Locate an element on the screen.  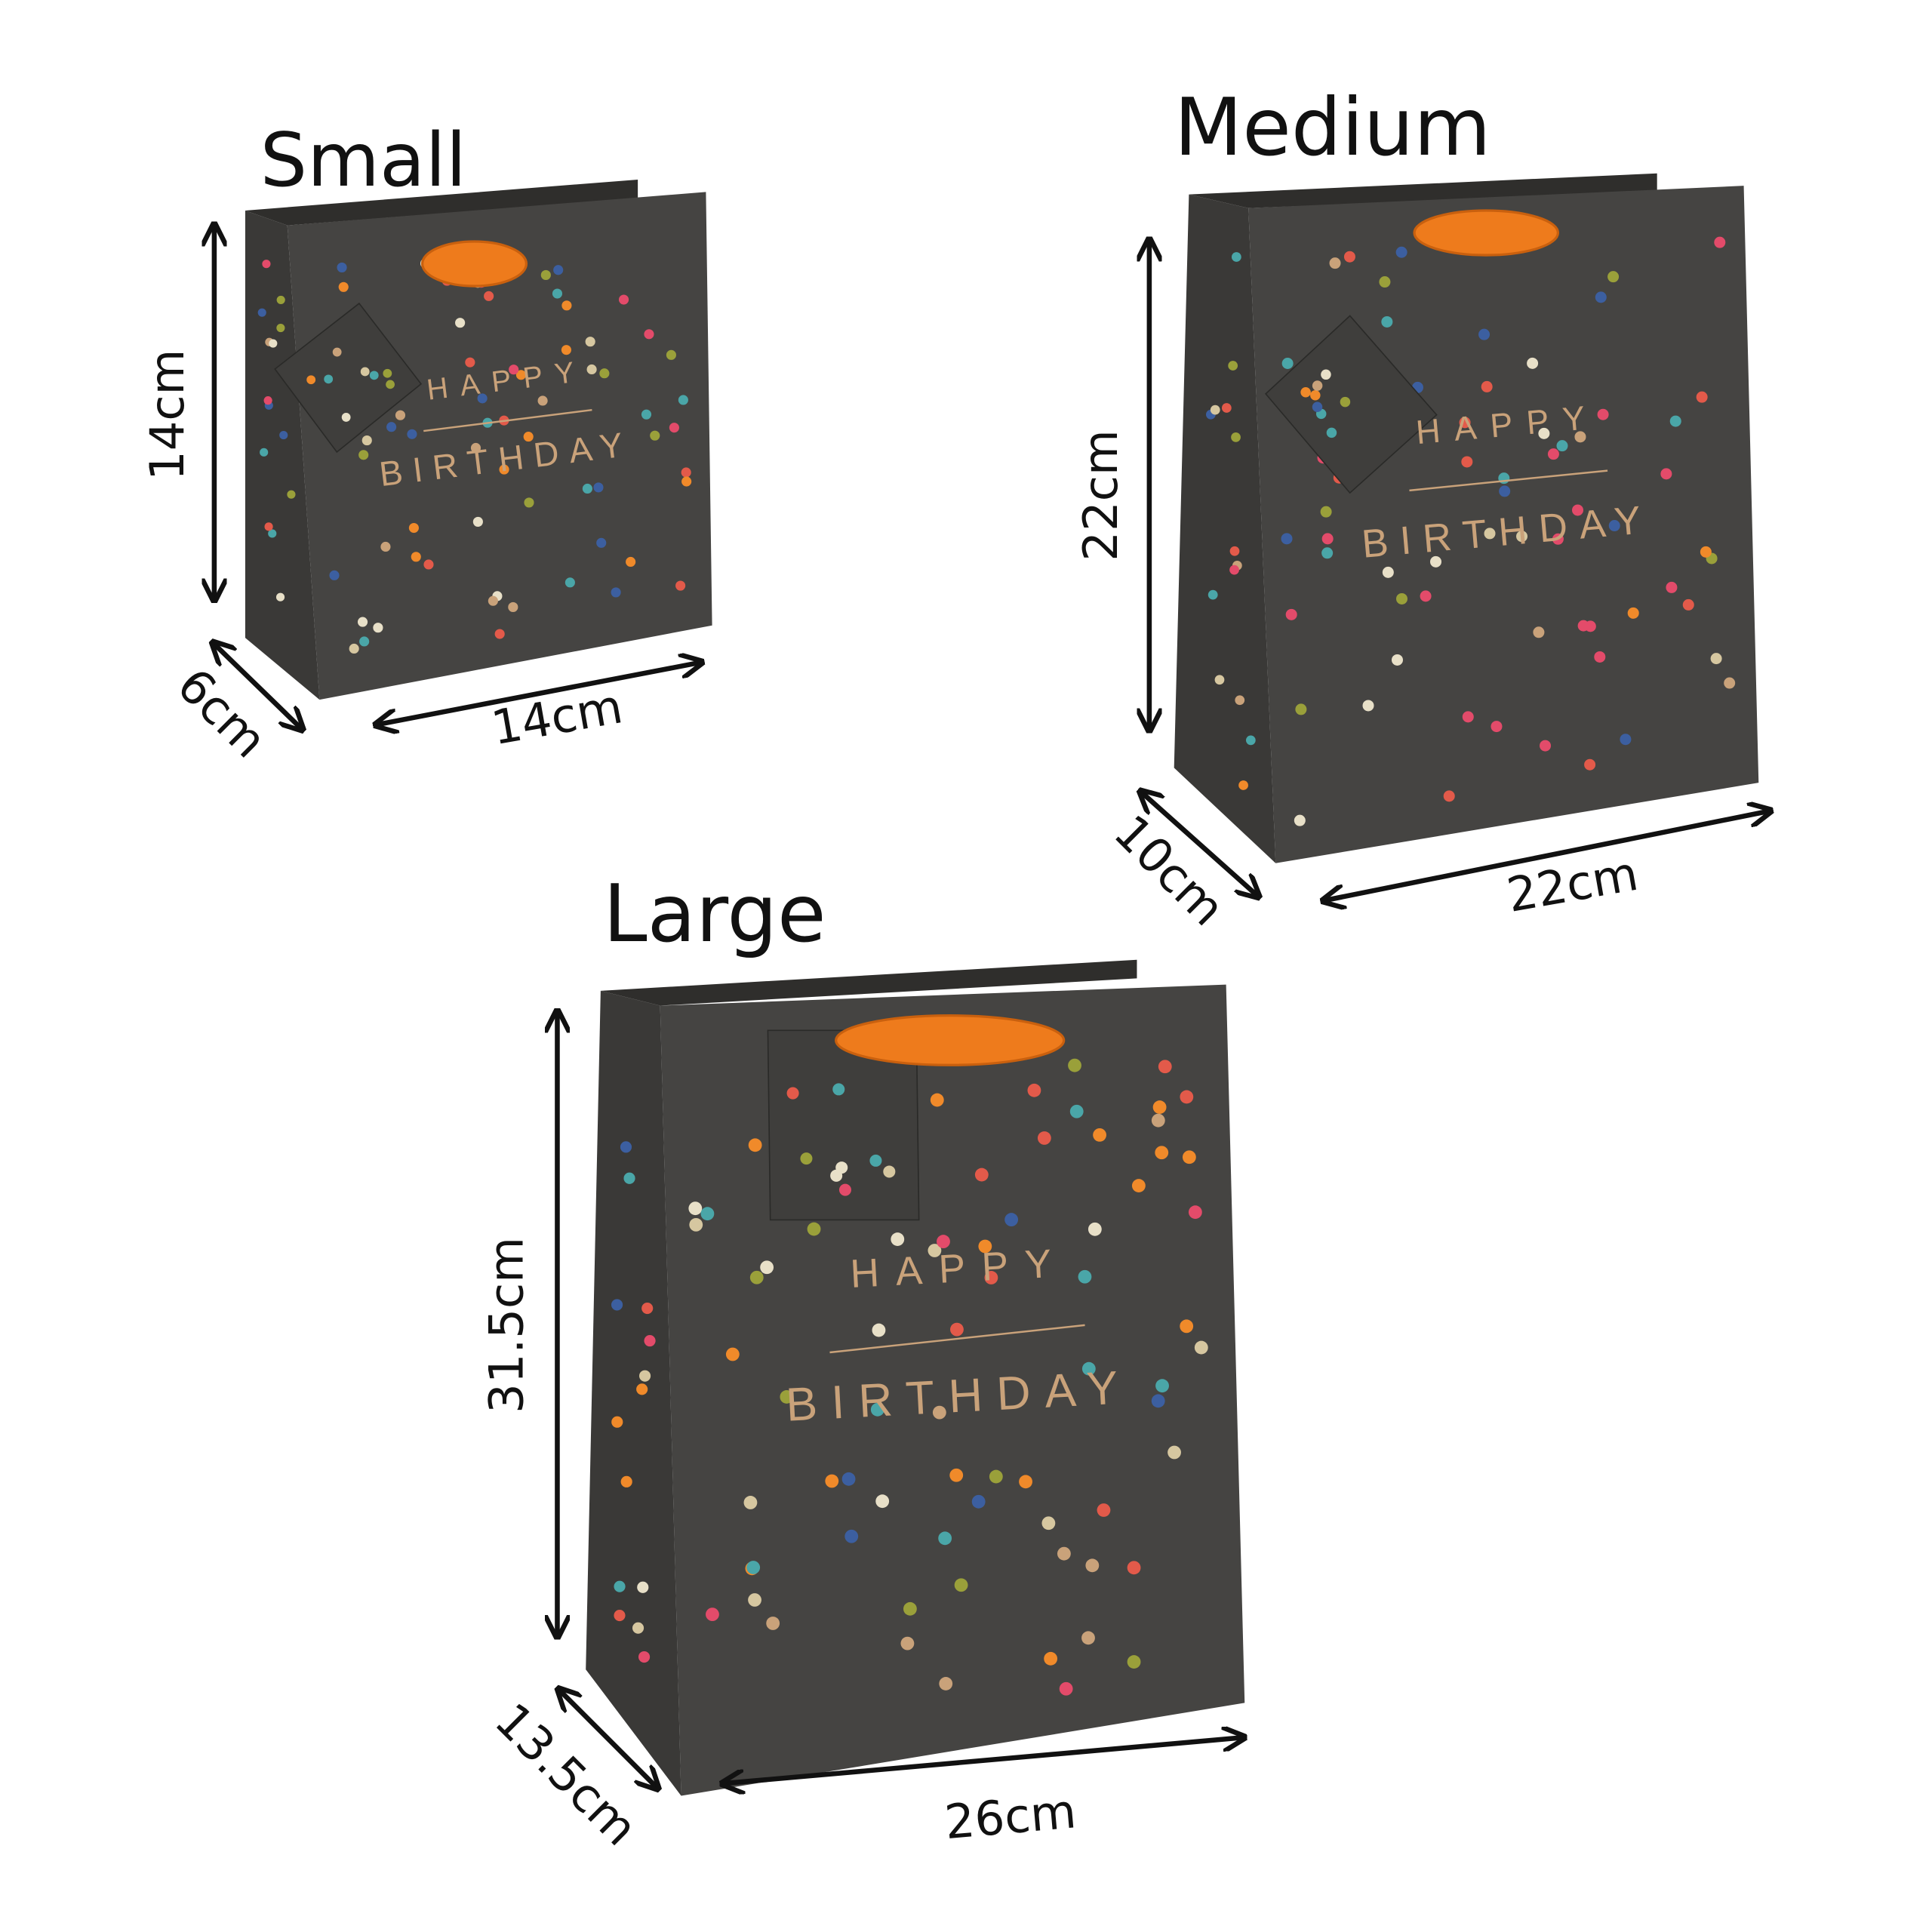
ribbon is located at coordinates (474, 264).